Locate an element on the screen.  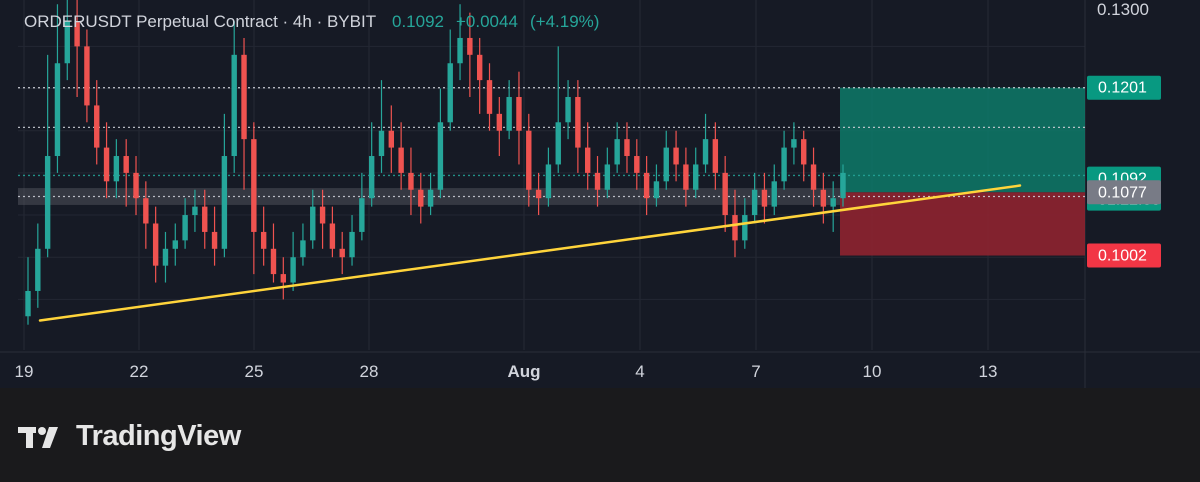
x-tick-label: 4 is located at coordinates (639, 371).